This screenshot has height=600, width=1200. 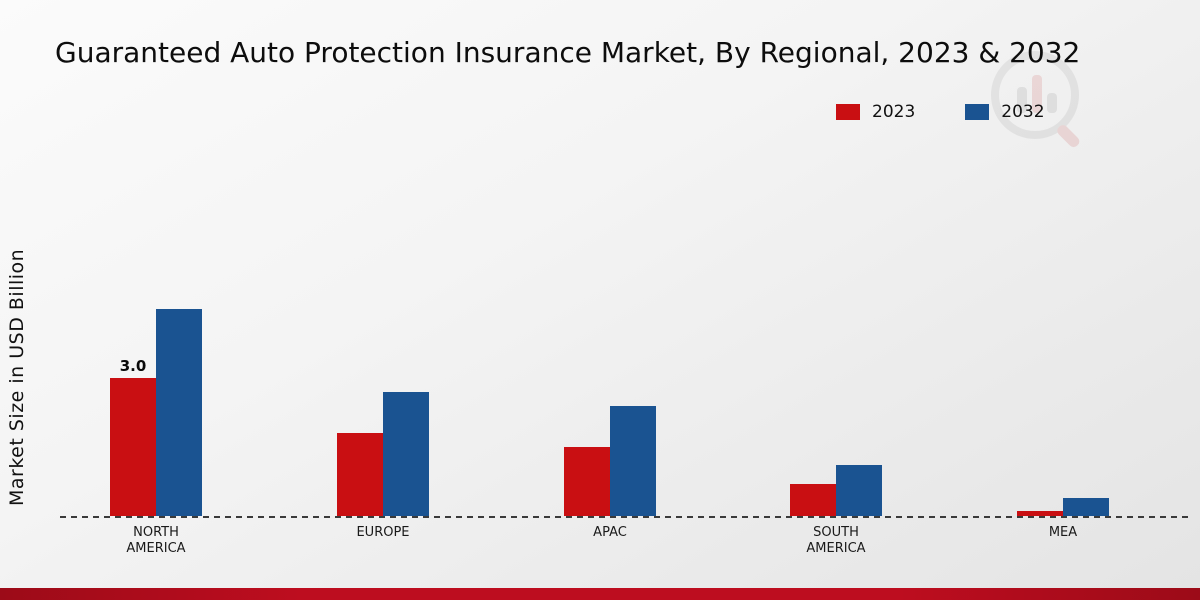 What do you see at coordinates (610, 532) in the screenshot?
I see `category-label-apac: APAC` at bounding box center [610, 532].